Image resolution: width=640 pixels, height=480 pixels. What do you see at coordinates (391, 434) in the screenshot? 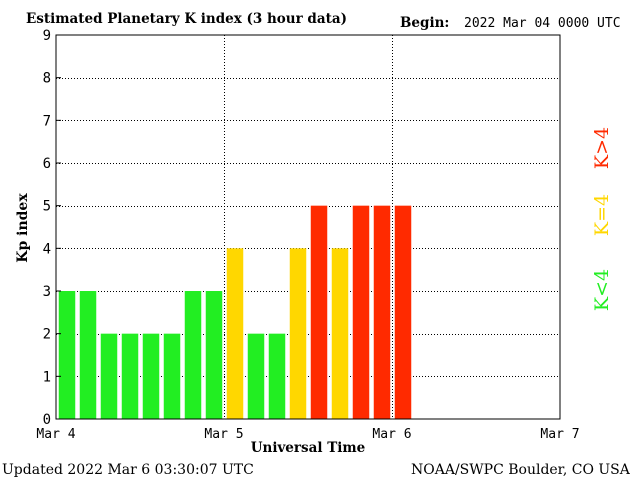
I see `x-tick-label: Mar 6` at bounding box center [391, 434].